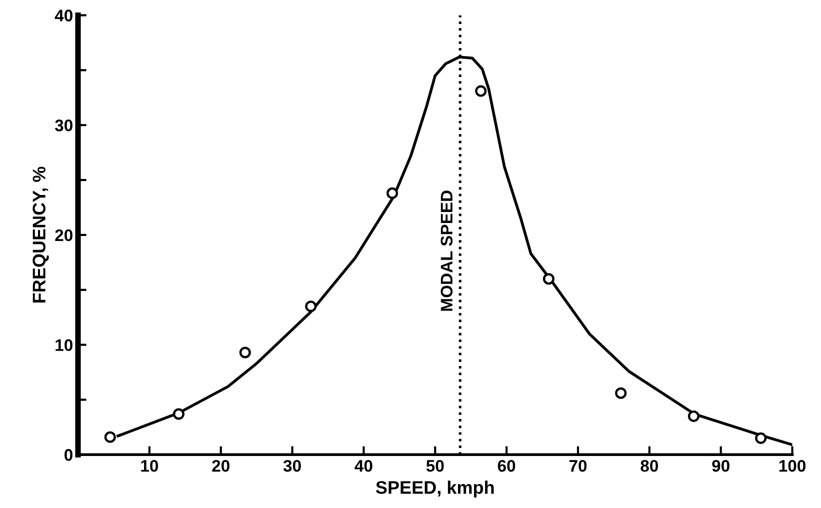  What do you see at coordinates (792, 466) in the screenshot?
I see `x-tick-label: 100` at bounding box center [792, 466].